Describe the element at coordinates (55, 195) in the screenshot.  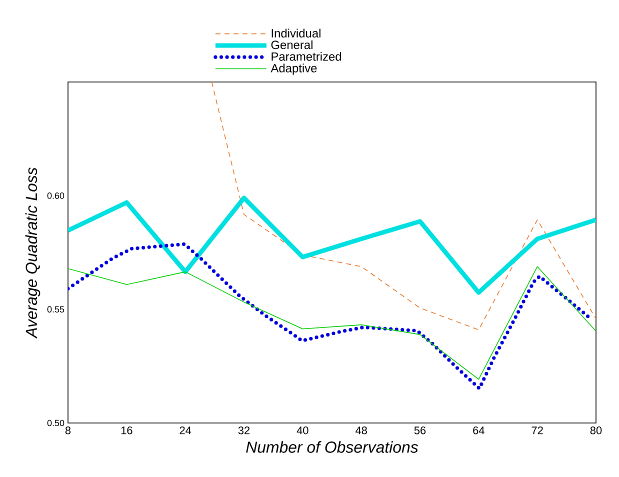
I see `y-tick-label: 0.60` at that location.